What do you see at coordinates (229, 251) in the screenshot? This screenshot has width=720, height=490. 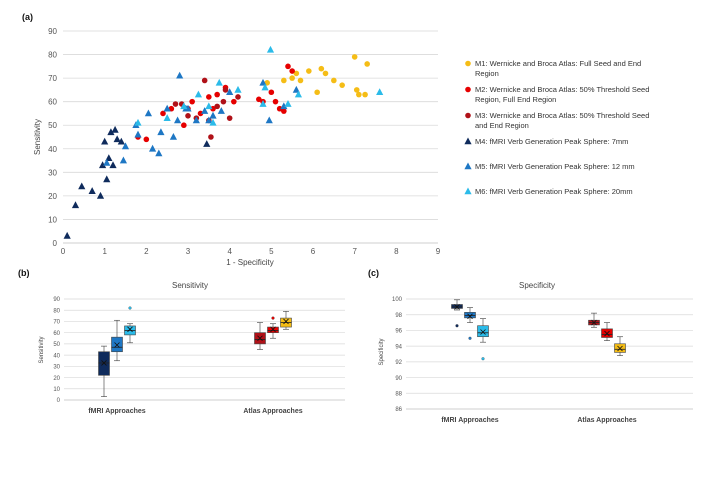 I see `scatter-x-tick-label: 4` at bounding box center [229, 251].